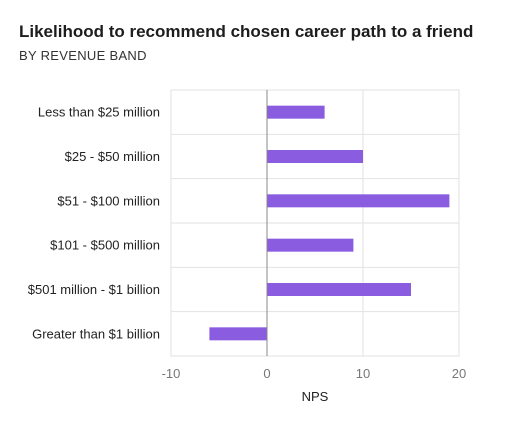  What do you see at coordinates (96, 333) in the screenshot?
I see `category-label: Greater than $1 billion` at bounding box center [96, 333].